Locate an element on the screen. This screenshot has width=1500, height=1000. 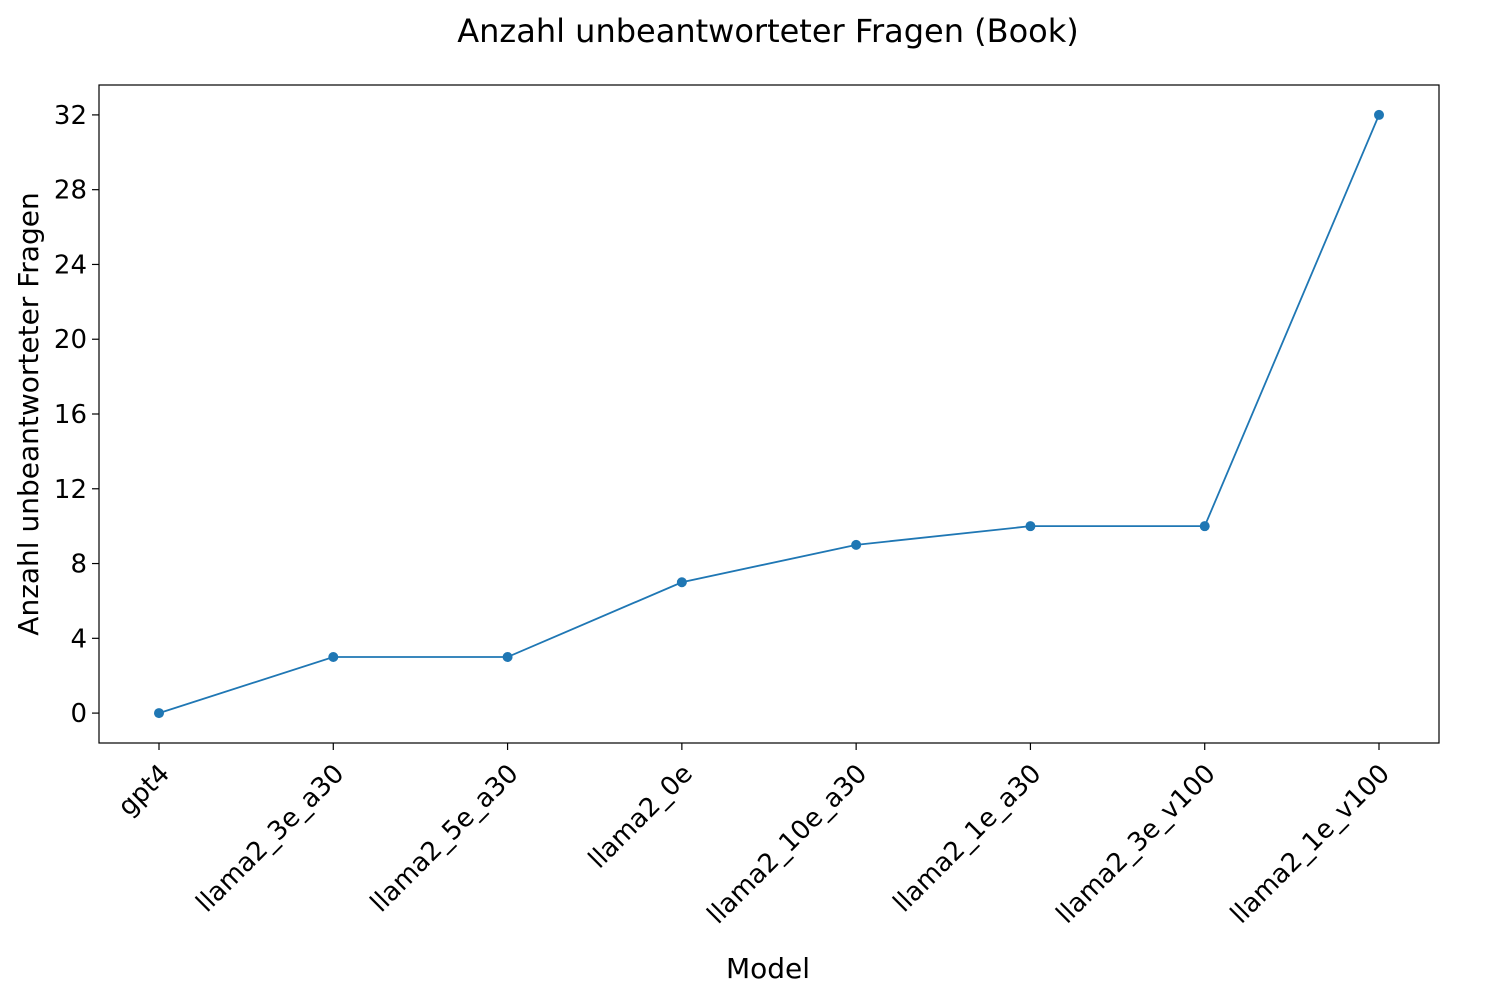
y-tick-label: 20 is located at coordinates (70, 340).